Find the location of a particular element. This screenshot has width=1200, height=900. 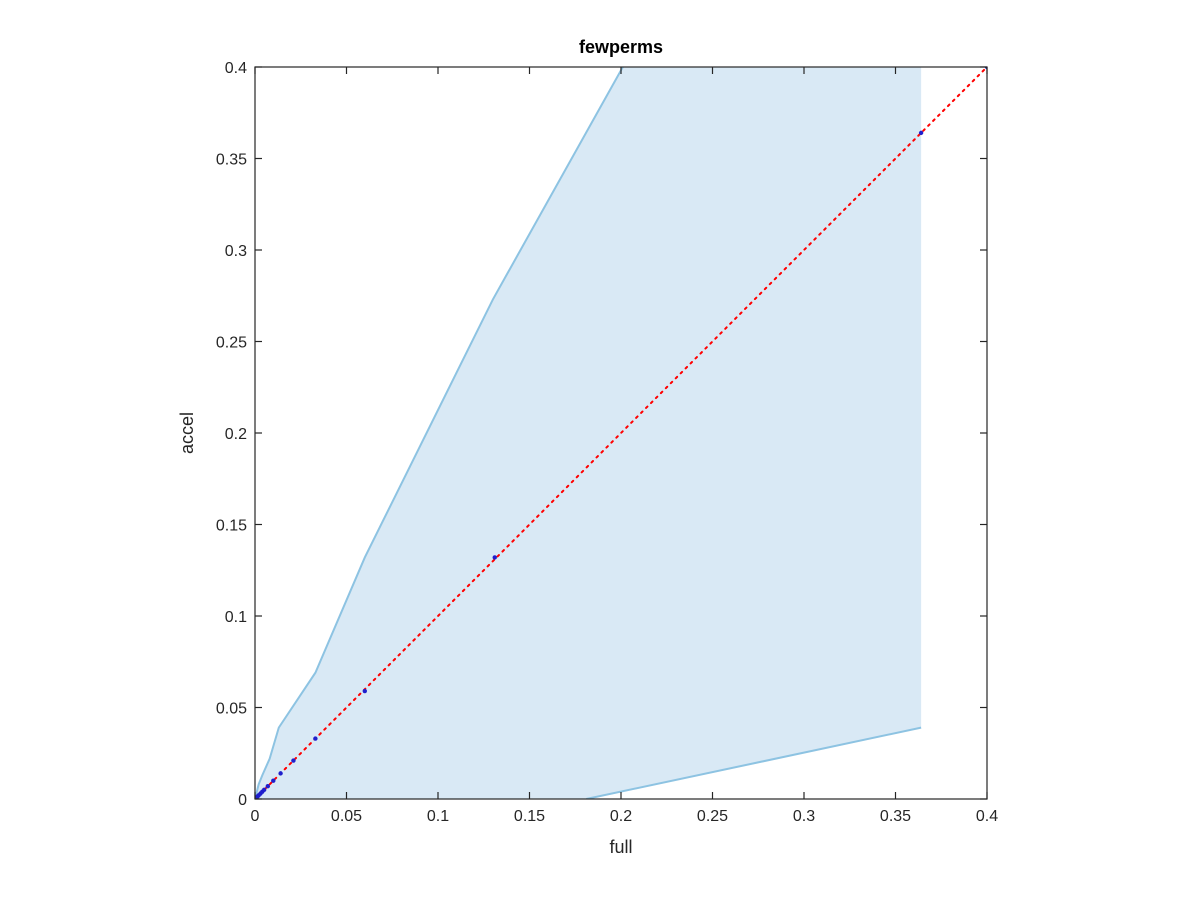

y-tick-label: 0.2 is located at coordinates (236, 434).